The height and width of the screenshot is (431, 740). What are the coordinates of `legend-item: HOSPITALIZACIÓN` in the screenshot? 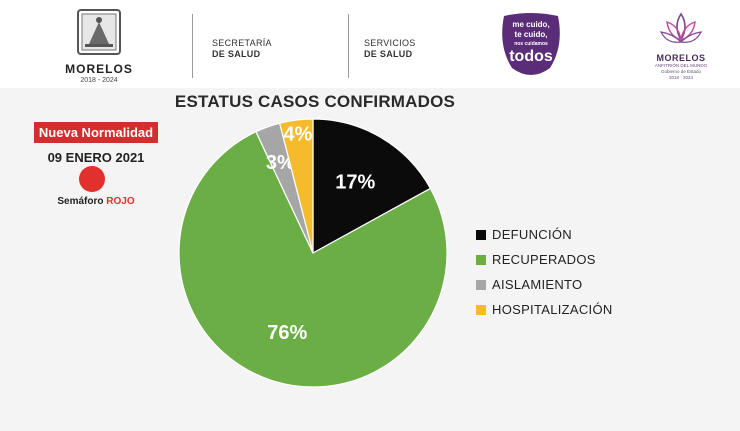 It's located at (586, 309).